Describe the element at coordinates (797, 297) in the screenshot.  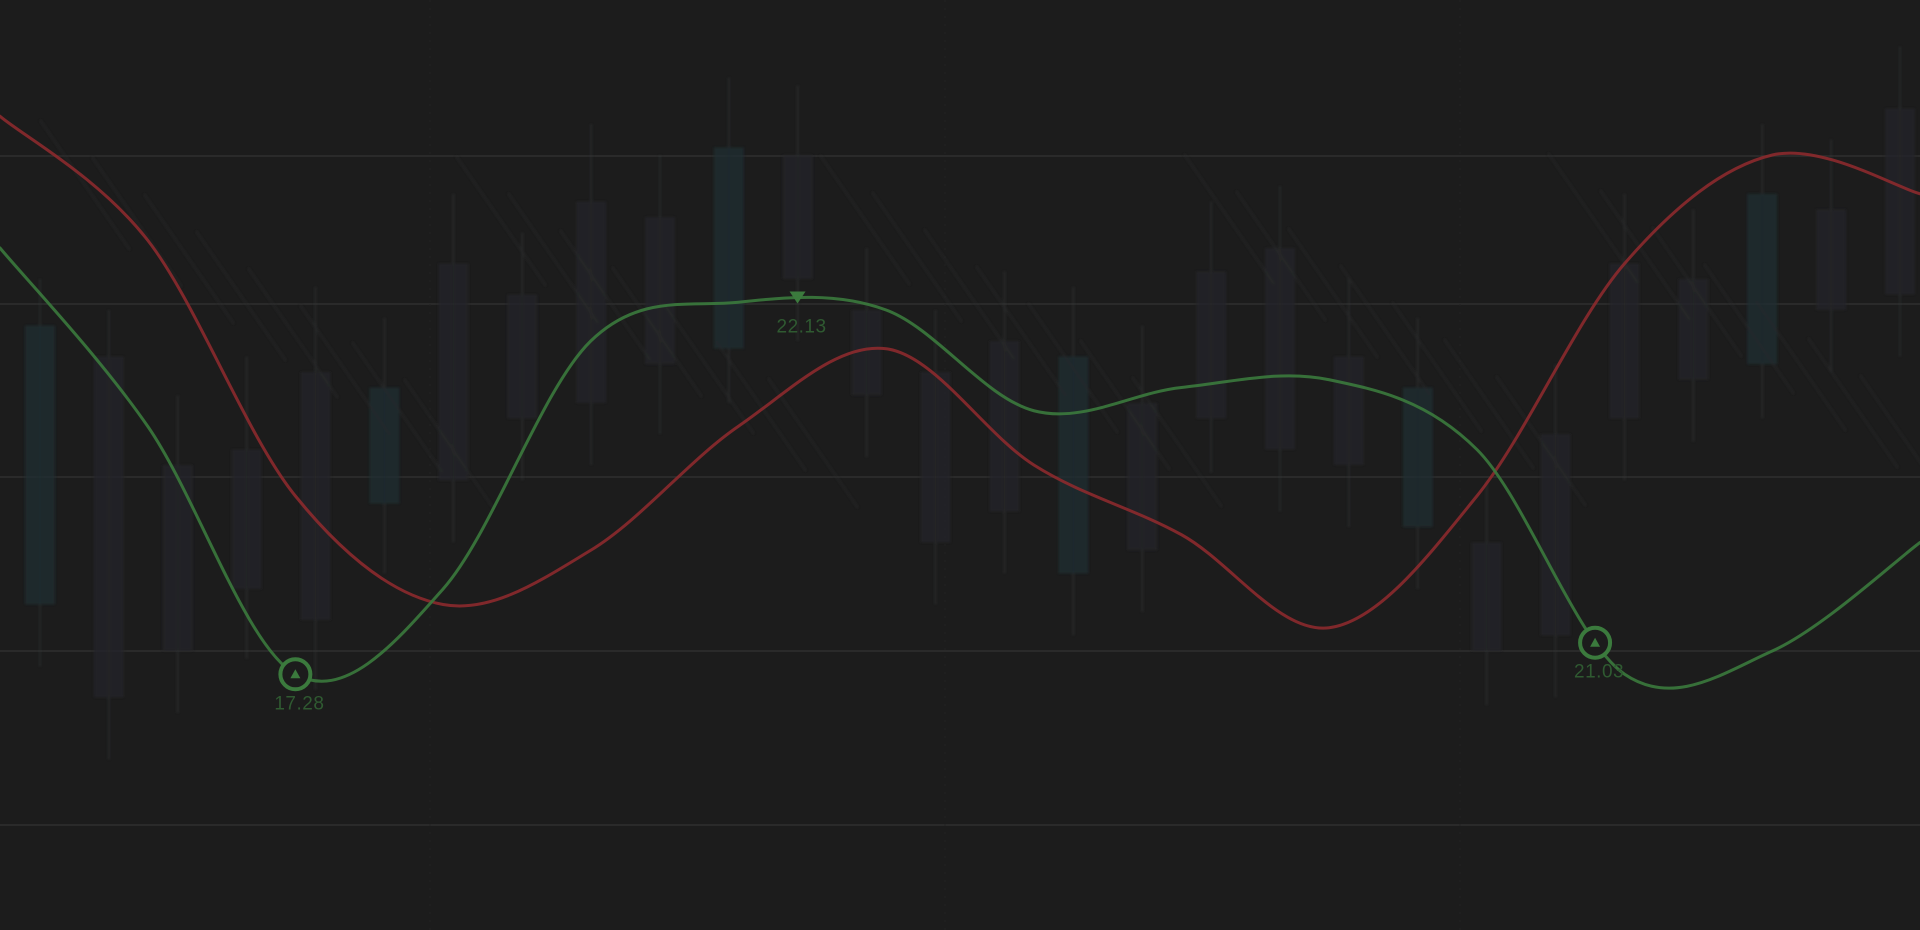
I see `annotation-down-arrow-icon` at that location.